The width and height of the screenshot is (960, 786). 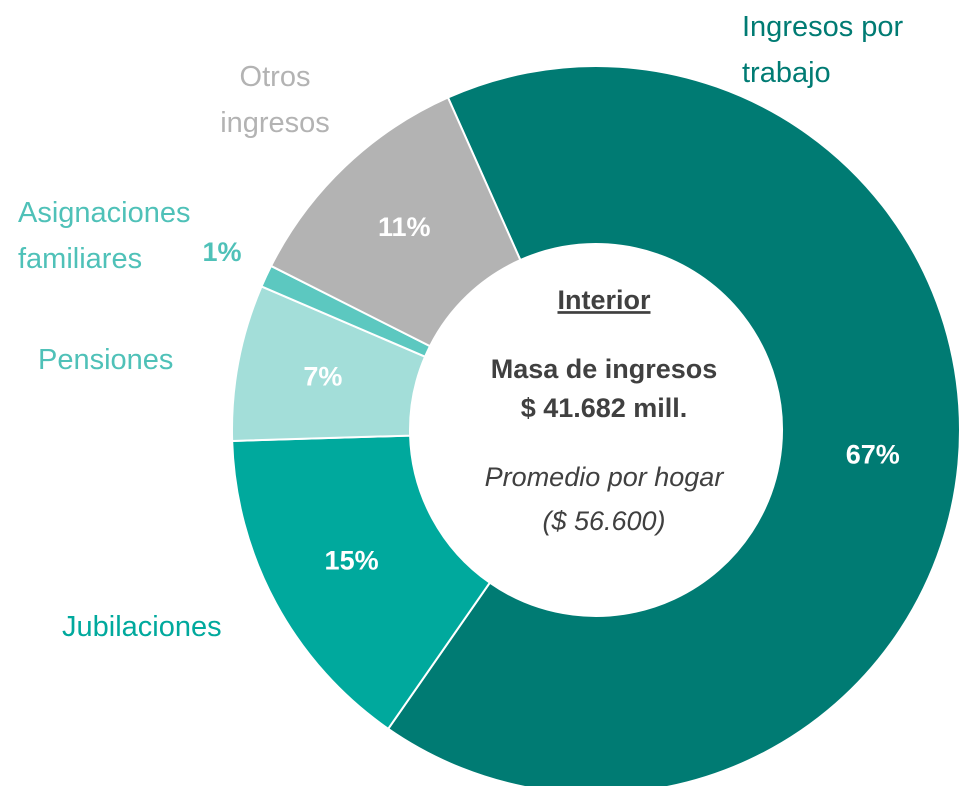 What do you see at coordinates (604, 408) in the screenshot?
I see `center-line: $ 41.682 mill.` at bounding box center [604, 408].